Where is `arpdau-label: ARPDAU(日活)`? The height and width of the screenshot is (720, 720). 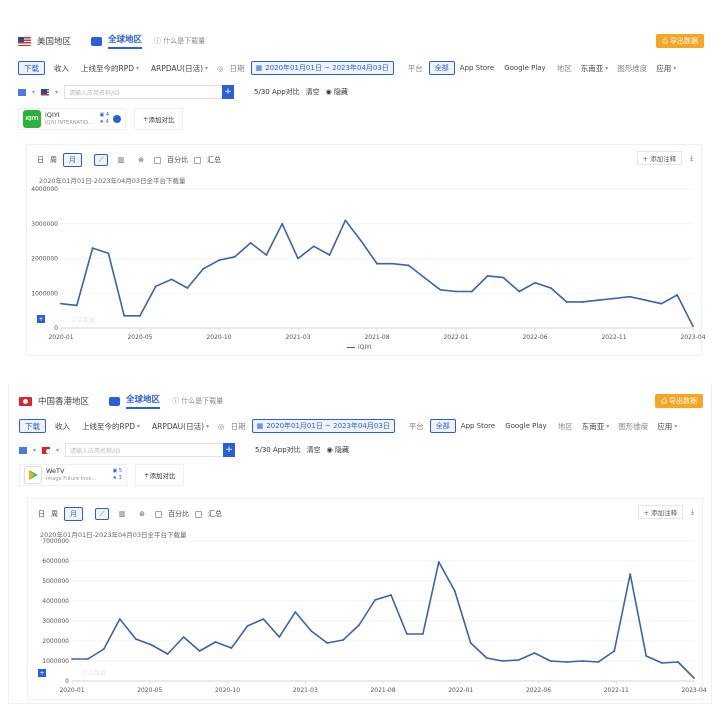
arpdau-label: ARPDAU(日活) is located at coordinates (178, 426).